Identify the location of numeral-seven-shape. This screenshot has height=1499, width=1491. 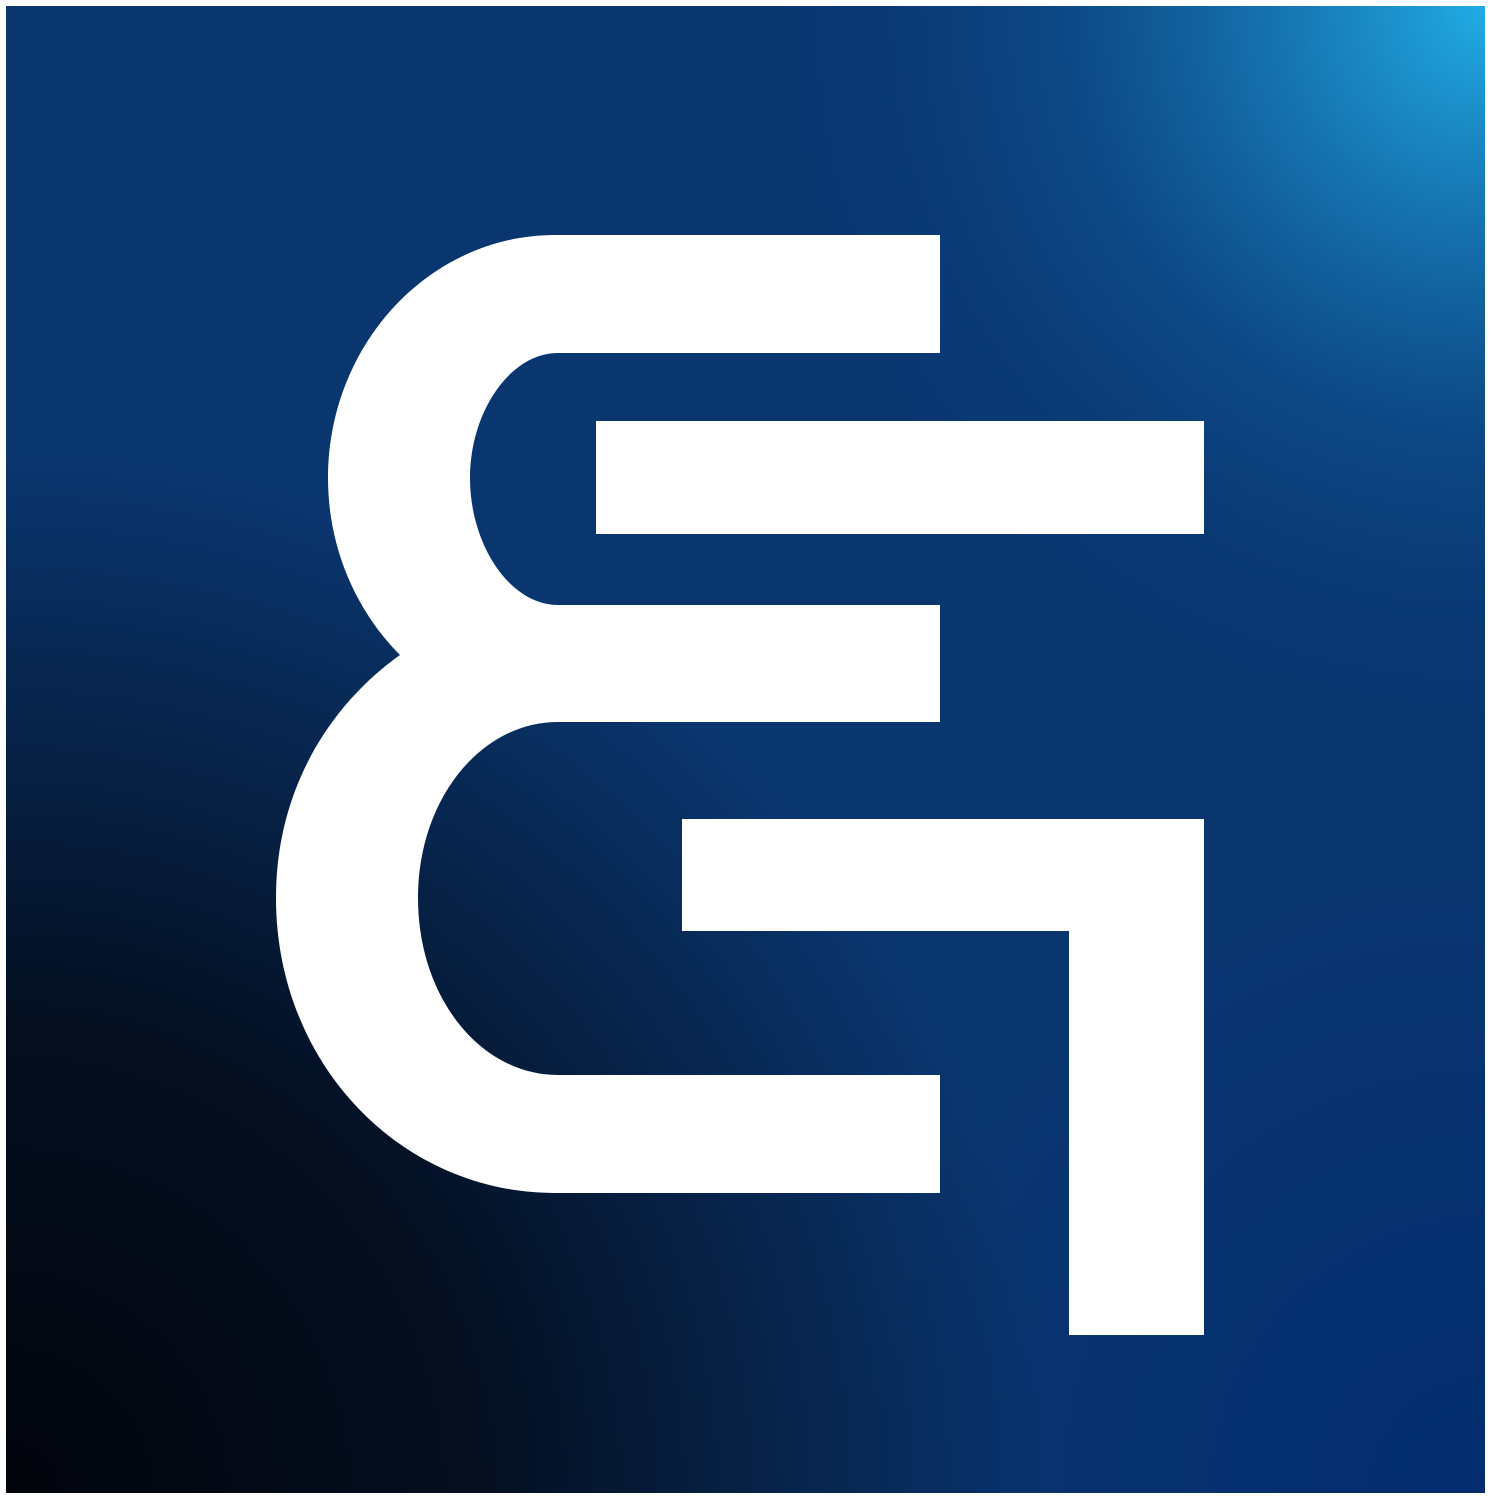
(943, 1077).